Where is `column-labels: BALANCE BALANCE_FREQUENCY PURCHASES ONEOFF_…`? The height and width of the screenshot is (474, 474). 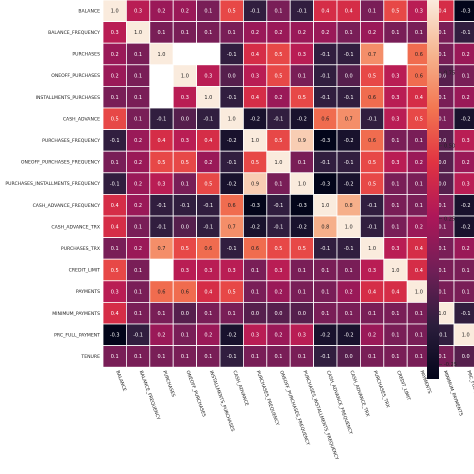
column-labels: BALANCE BALANCE_FREQUENCY PURCHASES ONEOFF_… is located at coordinates (294, 415).